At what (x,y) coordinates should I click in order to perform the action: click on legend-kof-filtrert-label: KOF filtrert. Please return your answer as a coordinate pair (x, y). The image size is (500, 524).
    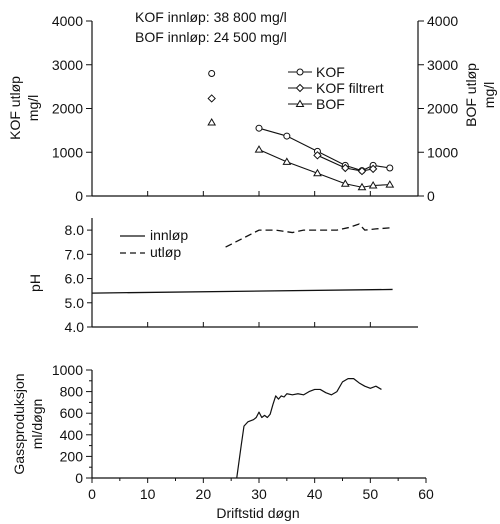
    Looking at the image, I should click on (350, 88).